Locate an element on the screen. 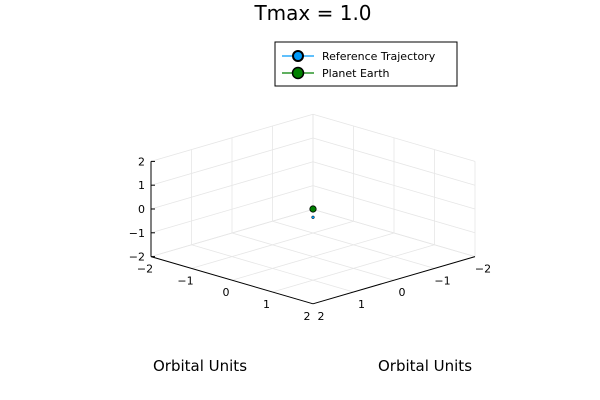 The height and width of the screenshot is (400, 600). chart-title: Tmax = 1.0 is located at coordinates (312, 13).